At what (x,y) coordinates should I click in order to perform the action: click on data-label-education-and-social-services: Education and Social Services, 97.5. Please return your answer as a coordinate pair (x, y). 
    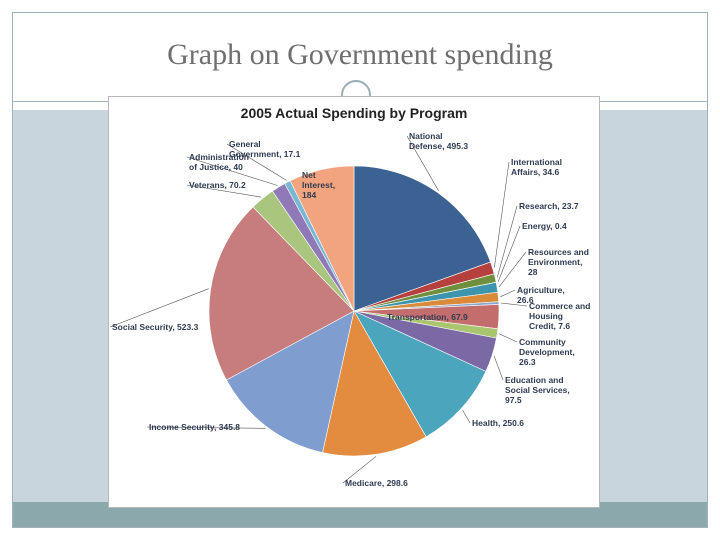
    Looking at the image, I should click on (537, 390).